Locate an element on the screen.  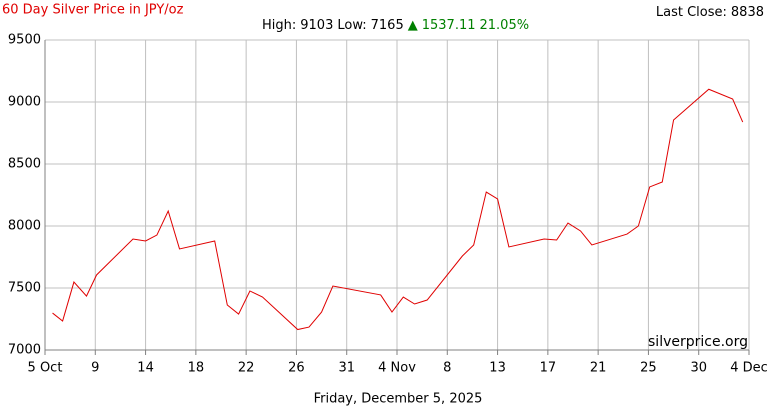
y-tick-label: 9000 is located at coordinates (24, 102).